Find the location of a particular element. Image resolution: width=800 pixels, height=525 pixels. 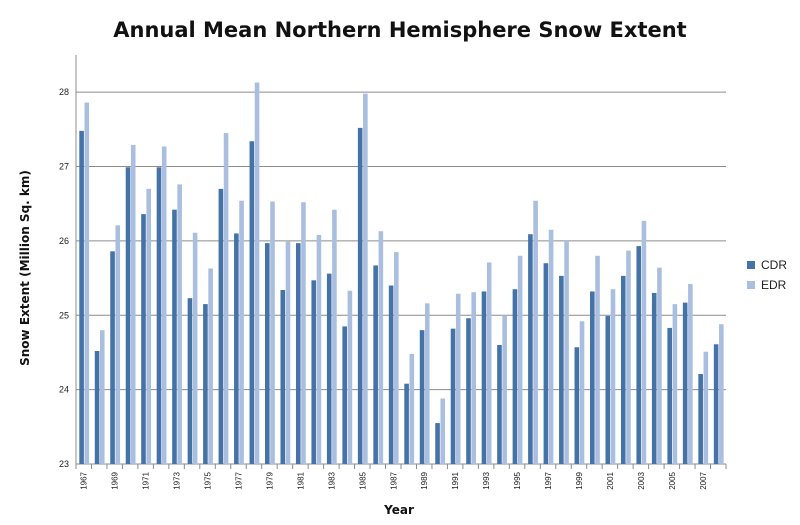

x-tick-label: 1989 is located at coordinates (424, 480).